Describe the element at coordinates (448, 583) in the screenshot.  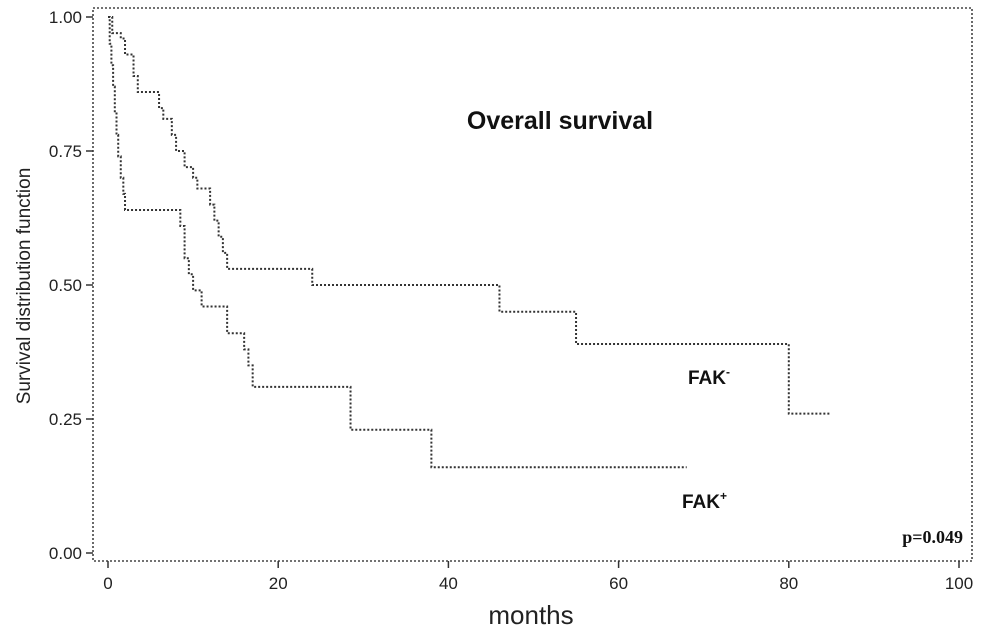
I see `x-tick-label: 40` at that location.